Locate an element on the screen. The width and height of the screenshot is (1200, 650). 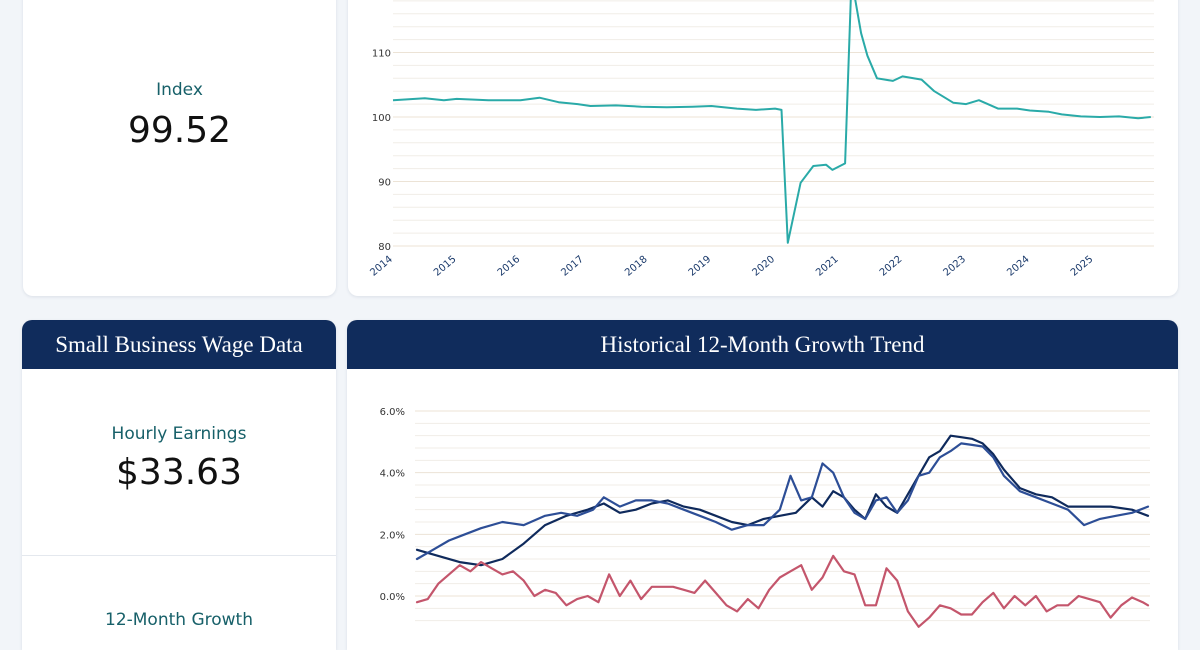
x-tick-label: 2017 is located at coordinates (572, 266).